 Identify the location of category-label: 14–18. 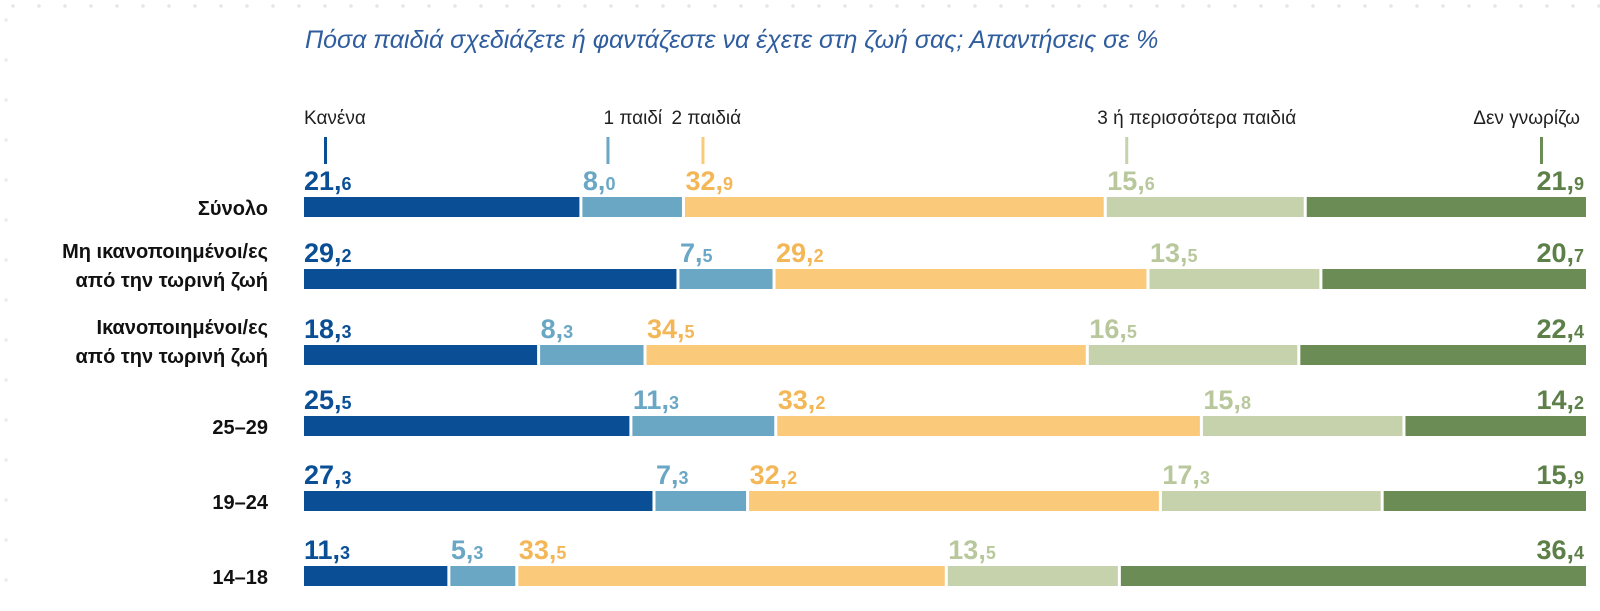
(240, 578).